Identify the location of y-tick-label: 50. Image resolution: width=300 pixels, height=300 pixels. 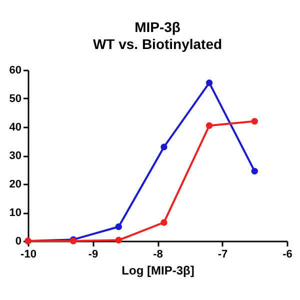
(15, 99).